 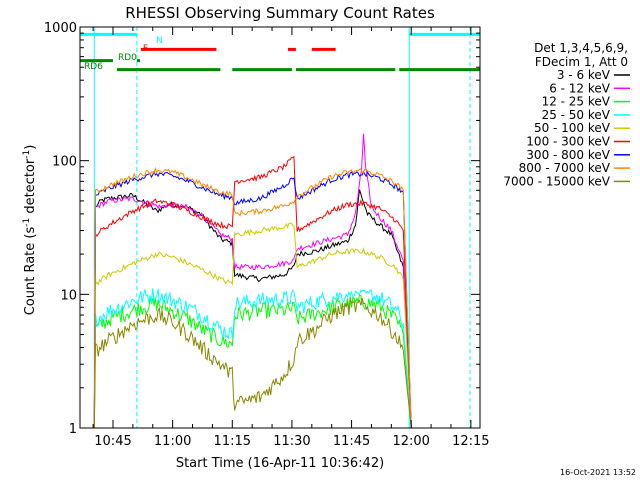 What do you see at coordinates (568, 155) in the screenshot?
I see `legend-label-6: 300 - 800 keV` at bounding box center [568, 155].